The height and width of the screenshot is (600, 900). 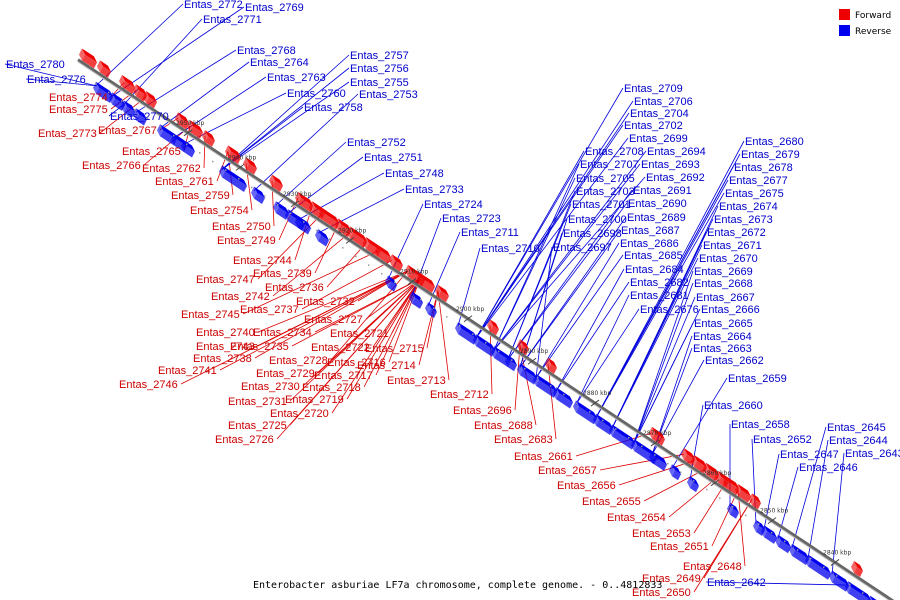 What do you see at coordinates (285, 374) in the screenshot?
I see `gene-label: Entas_2729` at bounding box center [285, 374].